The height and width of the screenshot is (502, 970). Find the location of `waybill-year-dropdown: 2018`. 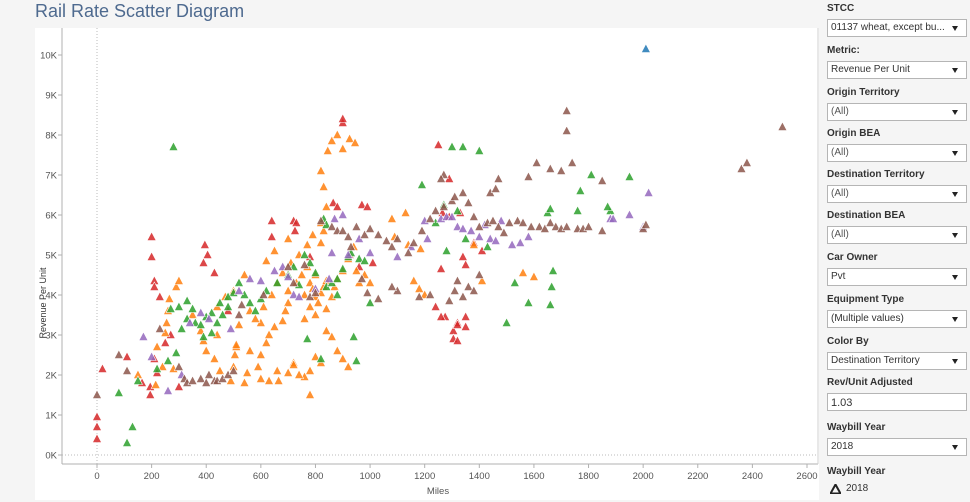

waybill-year-dropdown: 2018 is located at coordinates (897, 447).